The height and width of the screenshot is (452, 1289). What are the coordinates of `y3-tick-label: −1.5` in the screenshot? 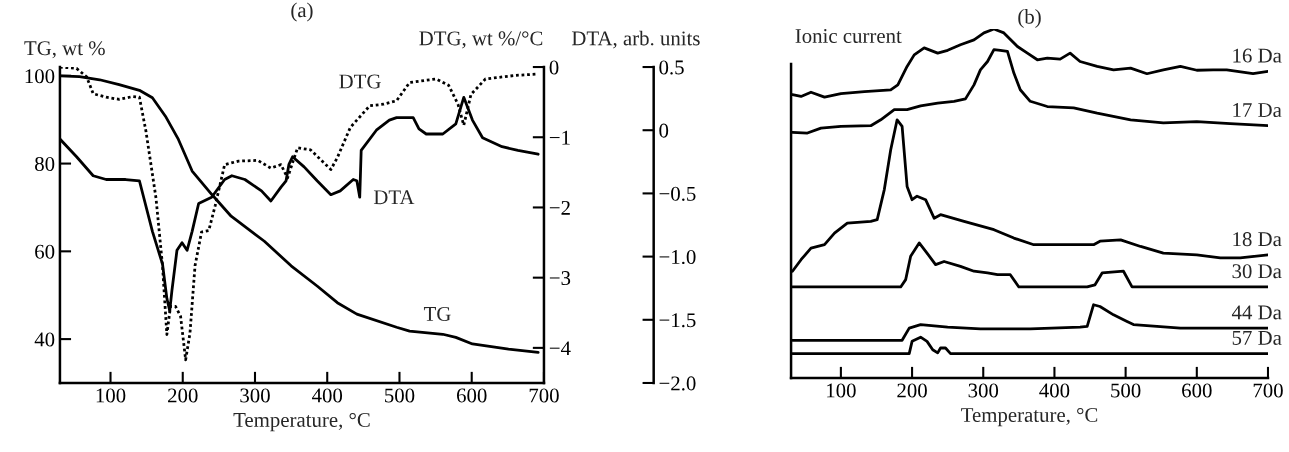 It's located at (677, 320).